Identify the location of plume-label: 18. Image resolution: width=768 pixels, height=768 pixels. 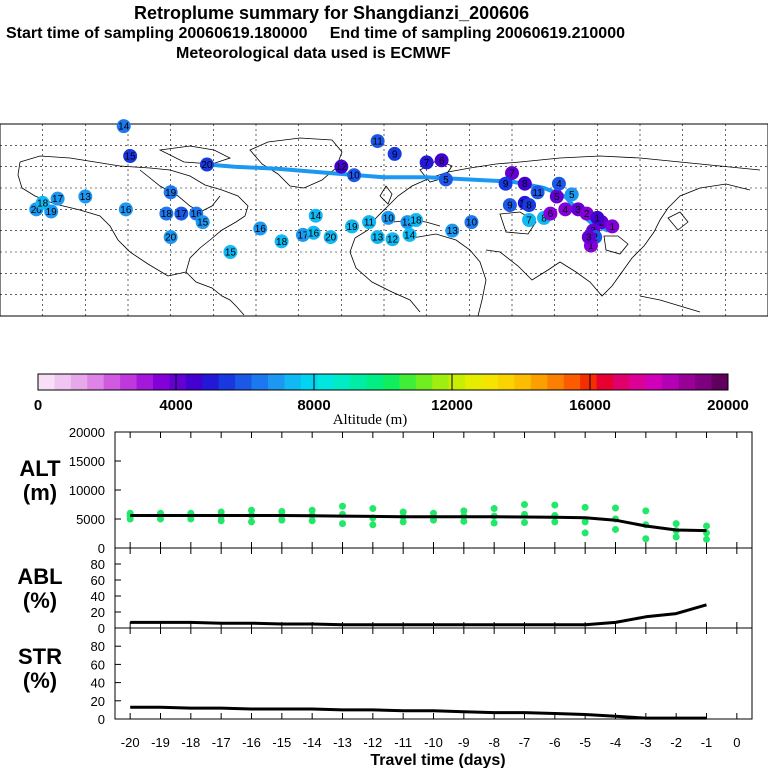
(416, 221).